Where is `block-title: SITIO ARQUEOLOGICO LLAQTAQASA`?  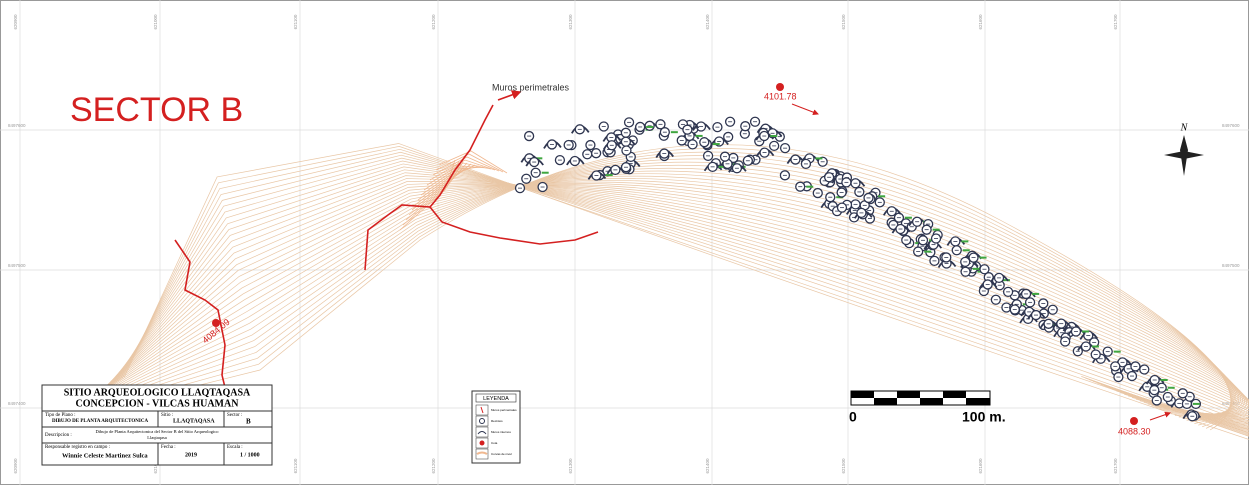 block-title: SITIO ARQUEOLOGICO LLAQTAQASA is located at coordinates (157, 392).